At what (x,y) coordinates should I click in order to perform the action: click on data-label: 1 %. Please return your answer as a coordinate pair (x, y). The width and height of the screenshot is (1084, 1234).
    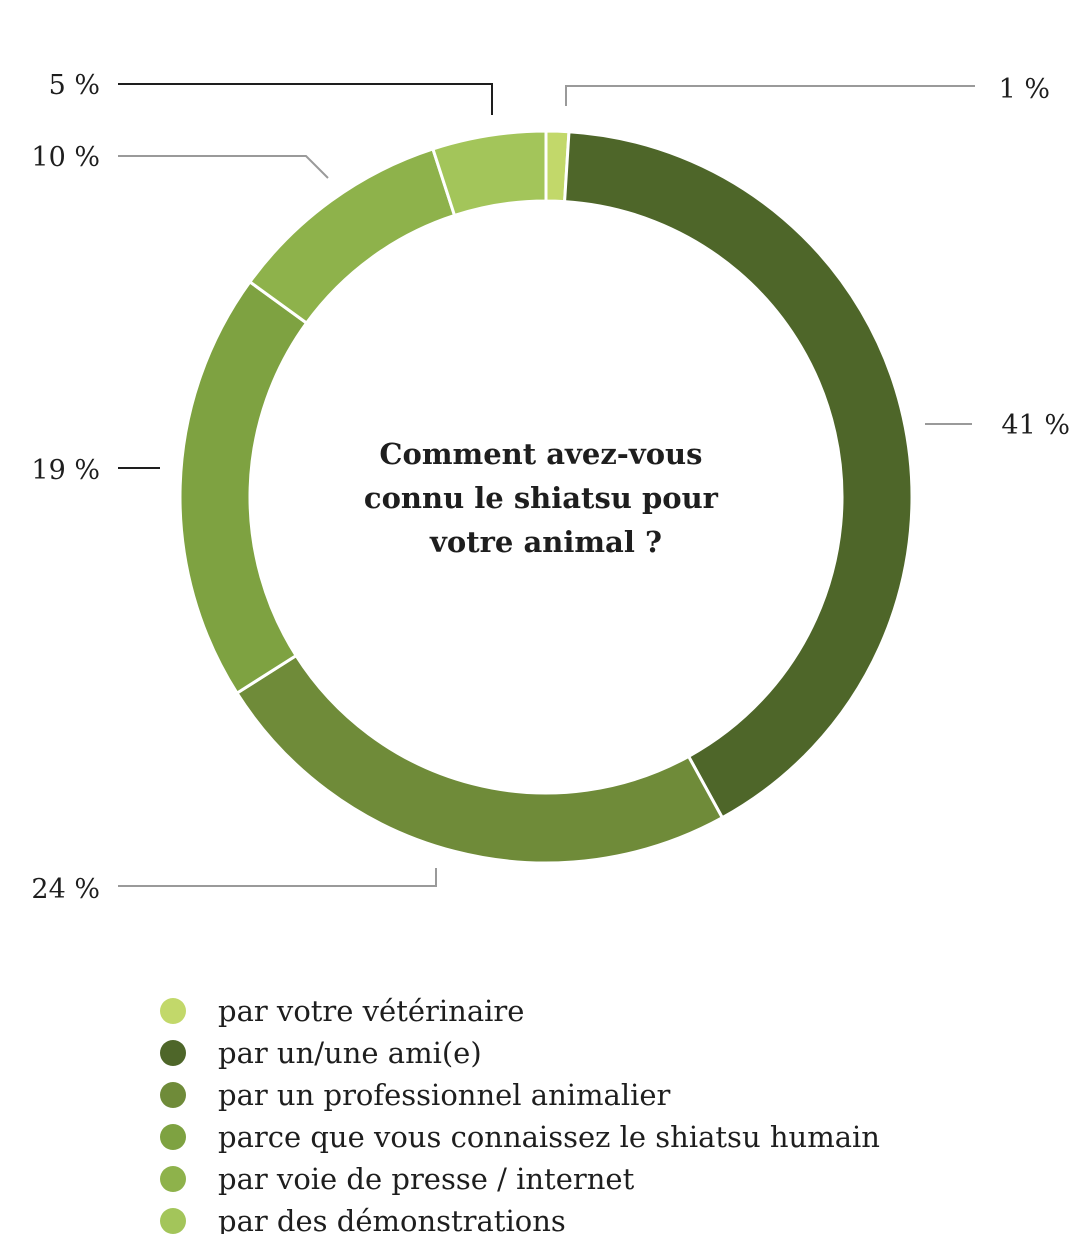
    Looking at the image, I should click on (1024, 89).